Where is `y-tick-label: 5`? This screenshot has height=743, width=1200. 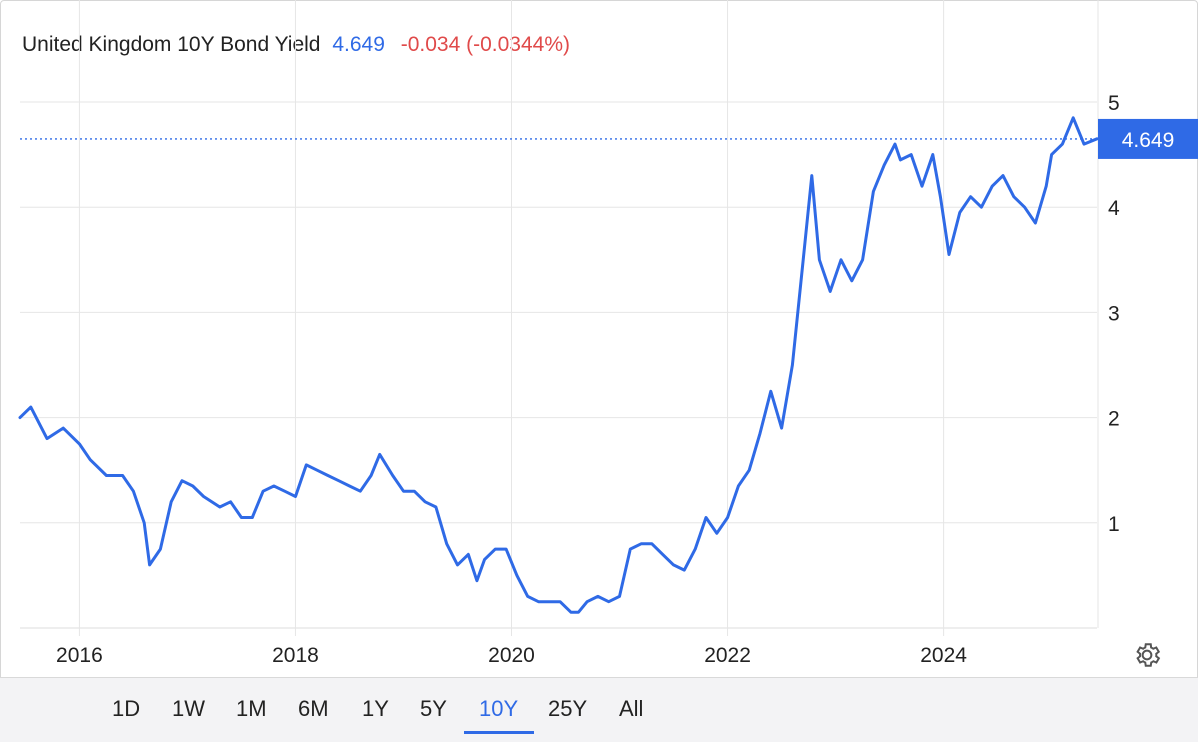 y-tick-label: 5 is located at coordinates (1114, 103).